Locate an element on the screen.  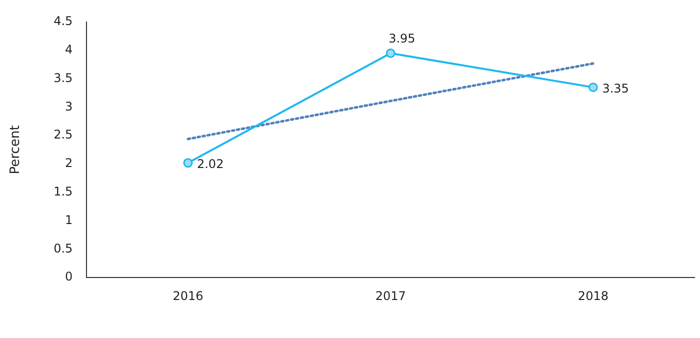
y-tick-label: 4 is located at coordinates (69, 49).